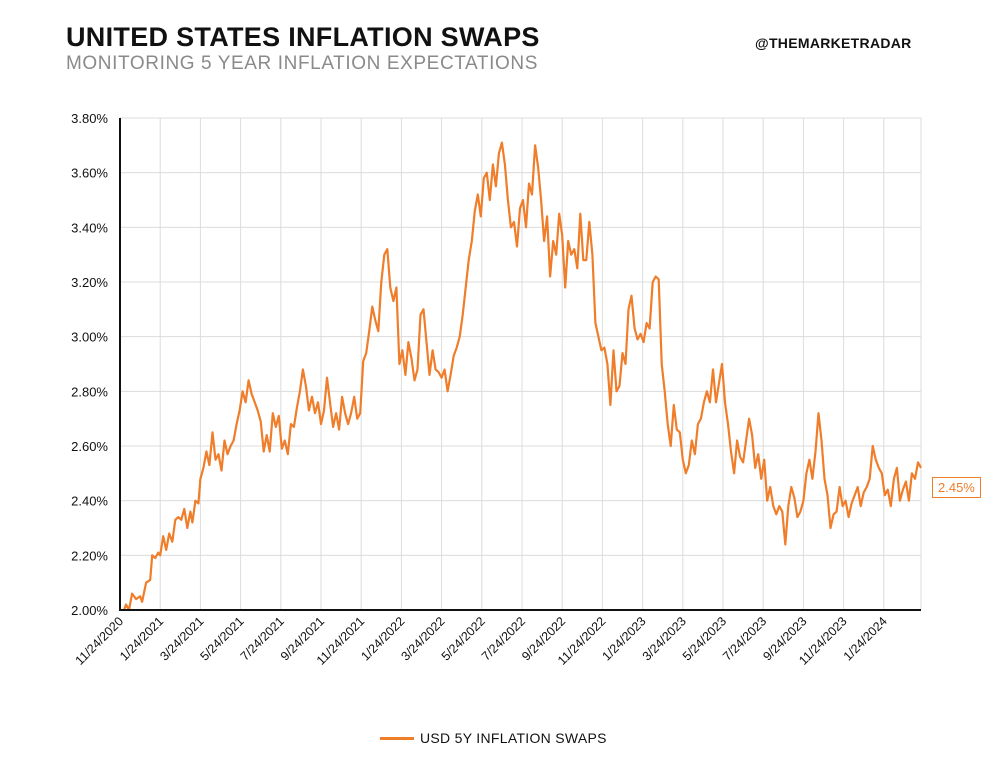  I want to click on y-tick-label: 2.40%, so click(89, 501).